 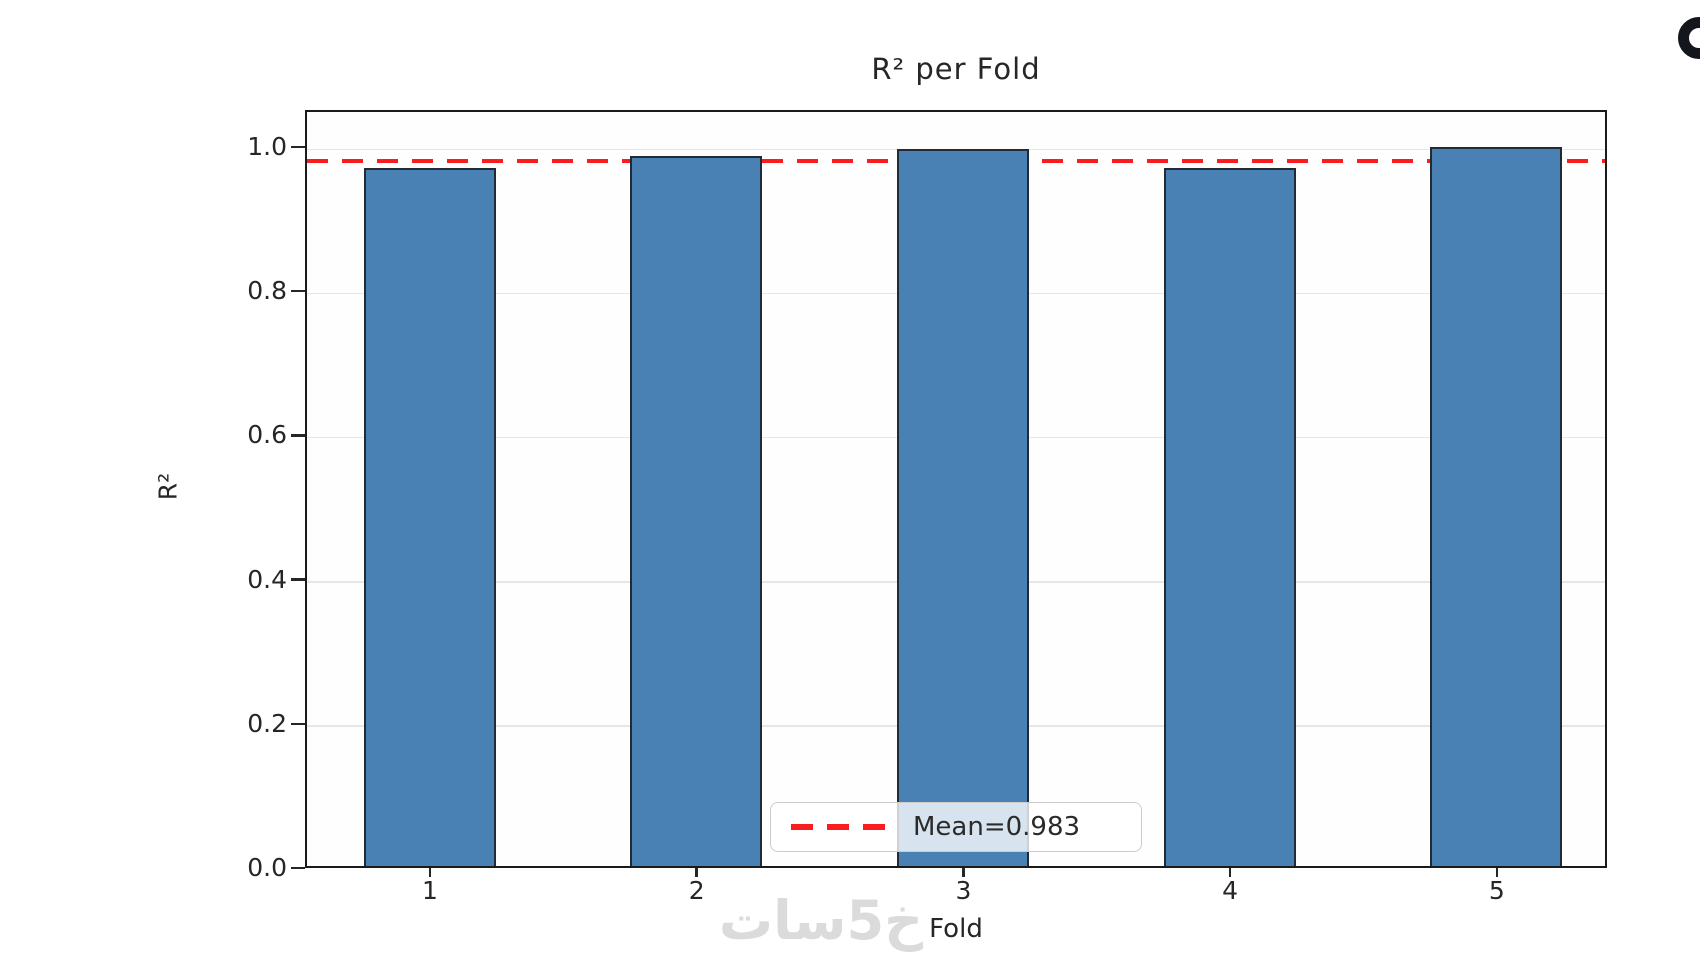 I want to click on y-tick-label-0.0: 0.0, so click(x=267, y=867).